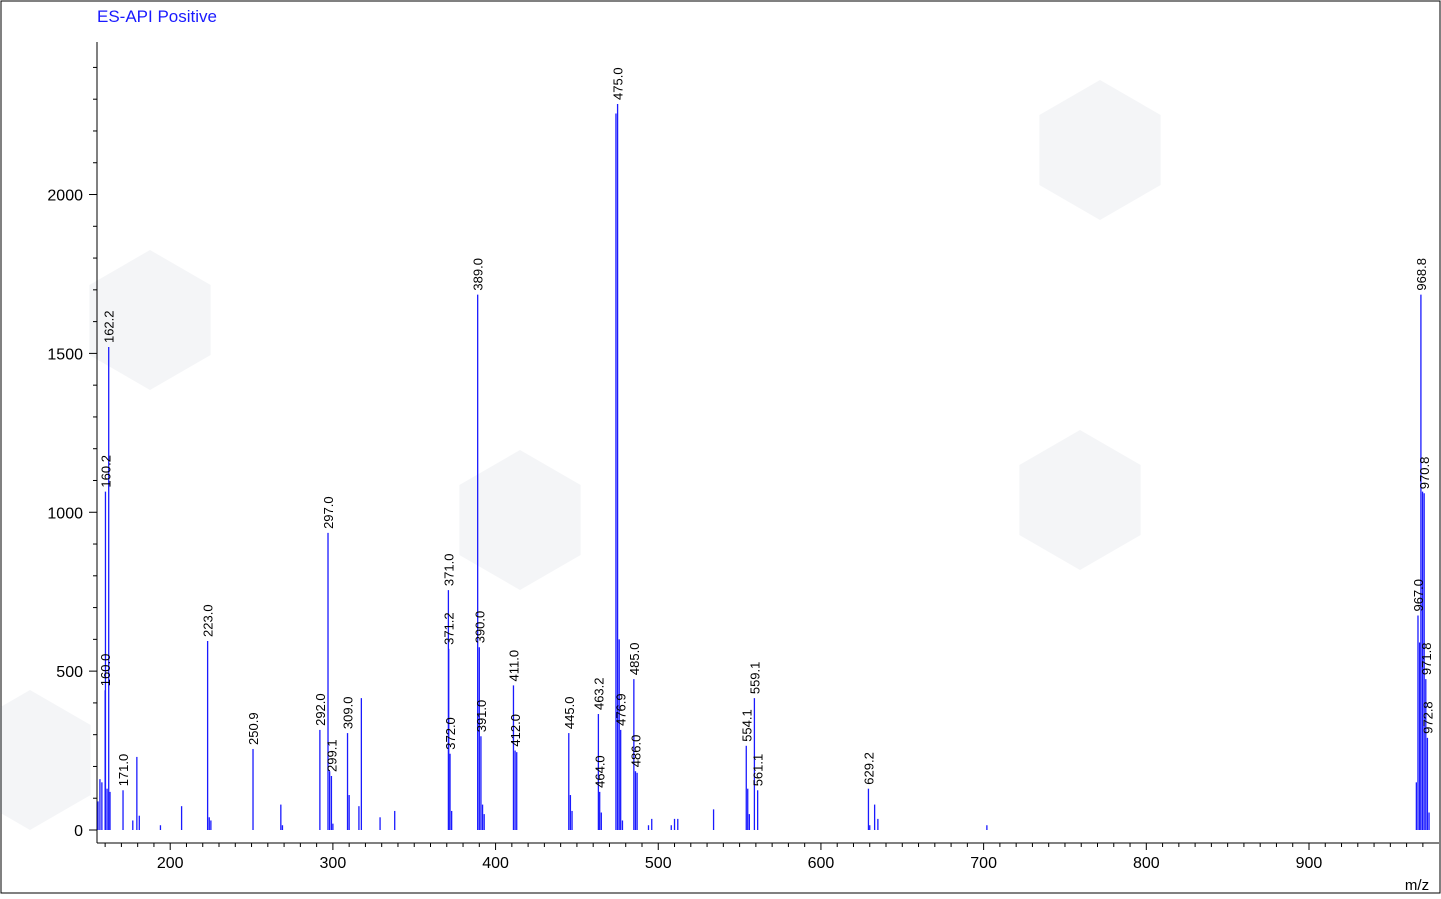 This screenshot has height=899, width=1441. I want to click on peak-label: 476.9, so click(621, 709).